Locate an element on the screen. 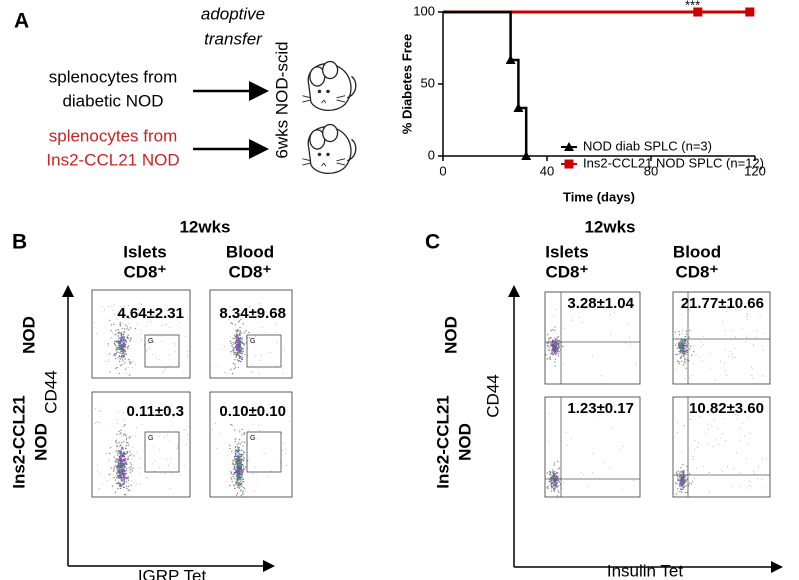 The height and width of the screenshot is (580, 799). gate-label: G is located at coordinates (252, 341).